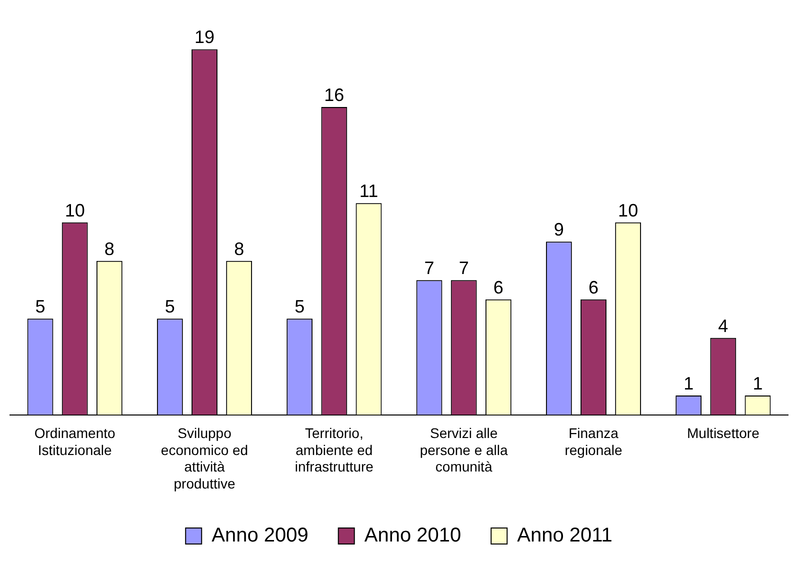 This screenshot has width=794, height=566. What do you see at coordinates (464, 450) in the screenshot?
I see `x-tick-label: Servizi alle persone e alla comunità` at bounding box center [464, 450].